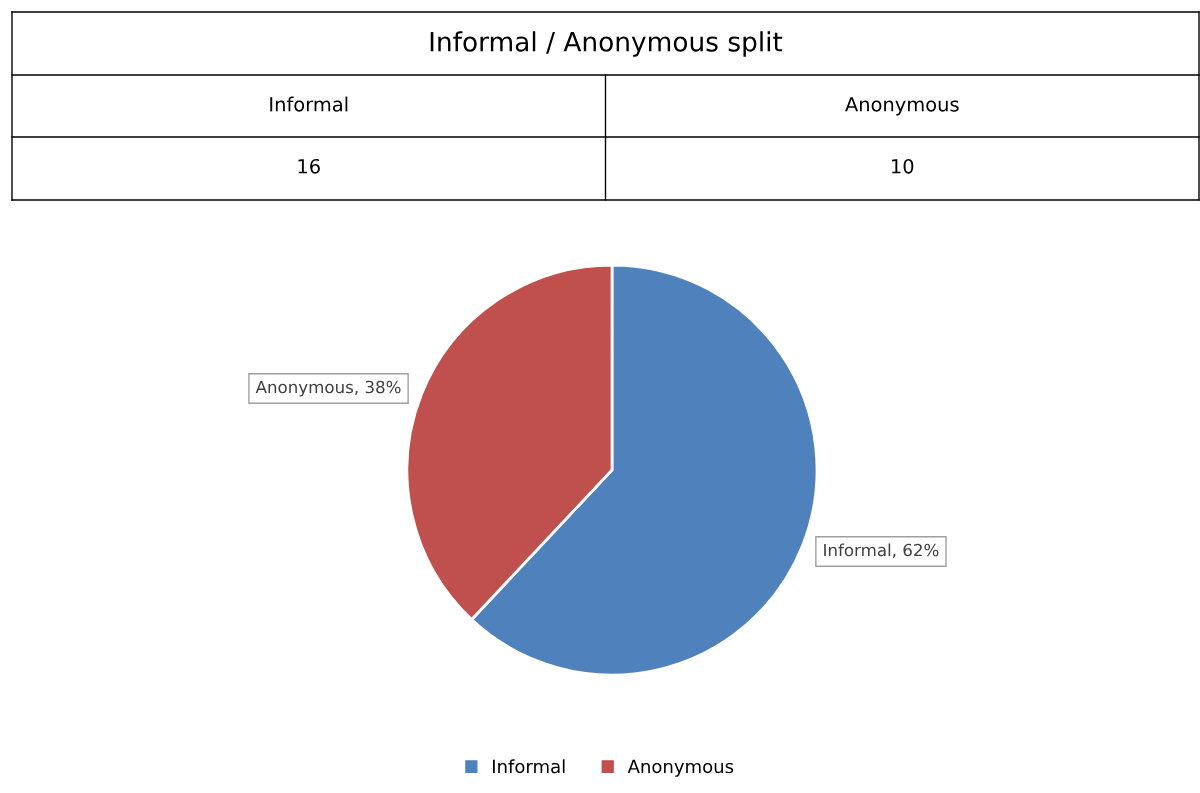 This screenshot has width=1200, height=793. Describe the element at coordinates (529, 766) in the screenshot. I see `legend-label: Informal` at that location.